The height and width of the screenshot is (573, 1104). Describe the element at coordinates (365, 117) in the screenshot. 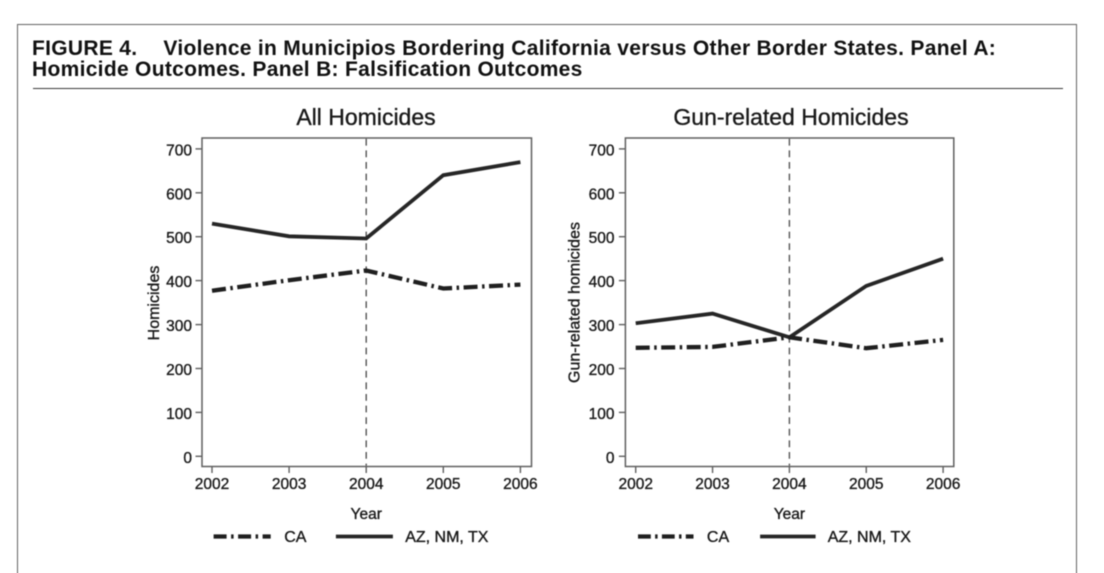

I see `svg-text: All Homicides` at that location.